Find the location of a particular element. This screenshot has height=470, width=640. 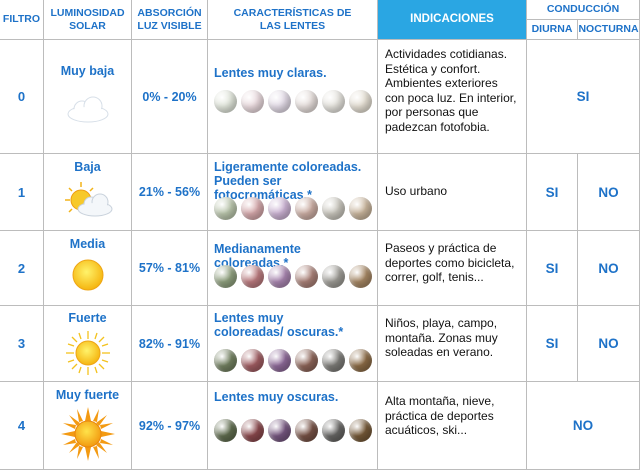

header-indicaciones: INDICACIONES is located at coordinates (452, 20).